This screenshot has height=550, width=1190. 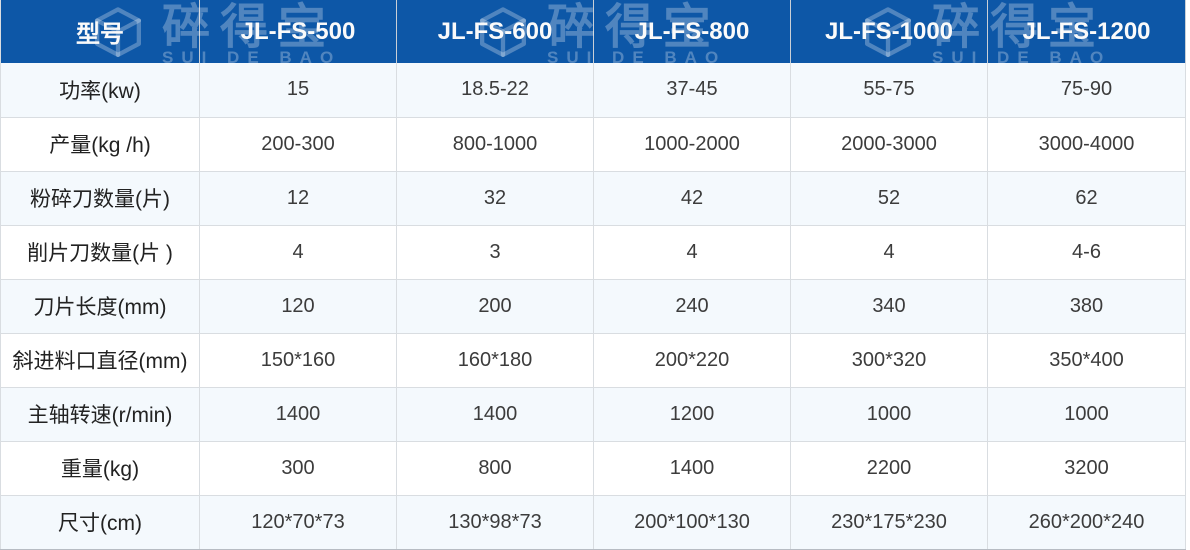 I want to click on header-cell: JL-FS-1000, so click(x=889, y=31).